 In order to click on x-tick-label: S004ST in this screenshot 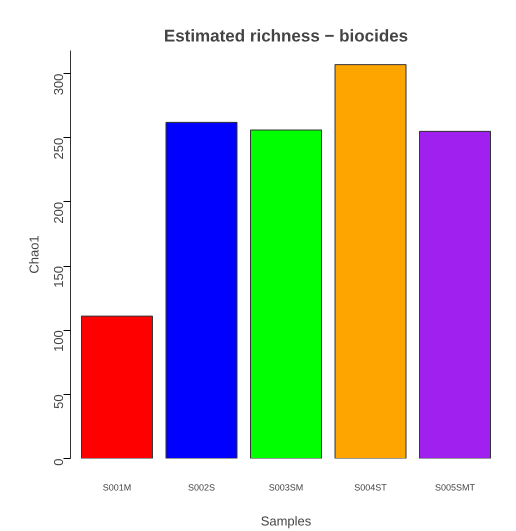, I will do `click(371, 487)`.